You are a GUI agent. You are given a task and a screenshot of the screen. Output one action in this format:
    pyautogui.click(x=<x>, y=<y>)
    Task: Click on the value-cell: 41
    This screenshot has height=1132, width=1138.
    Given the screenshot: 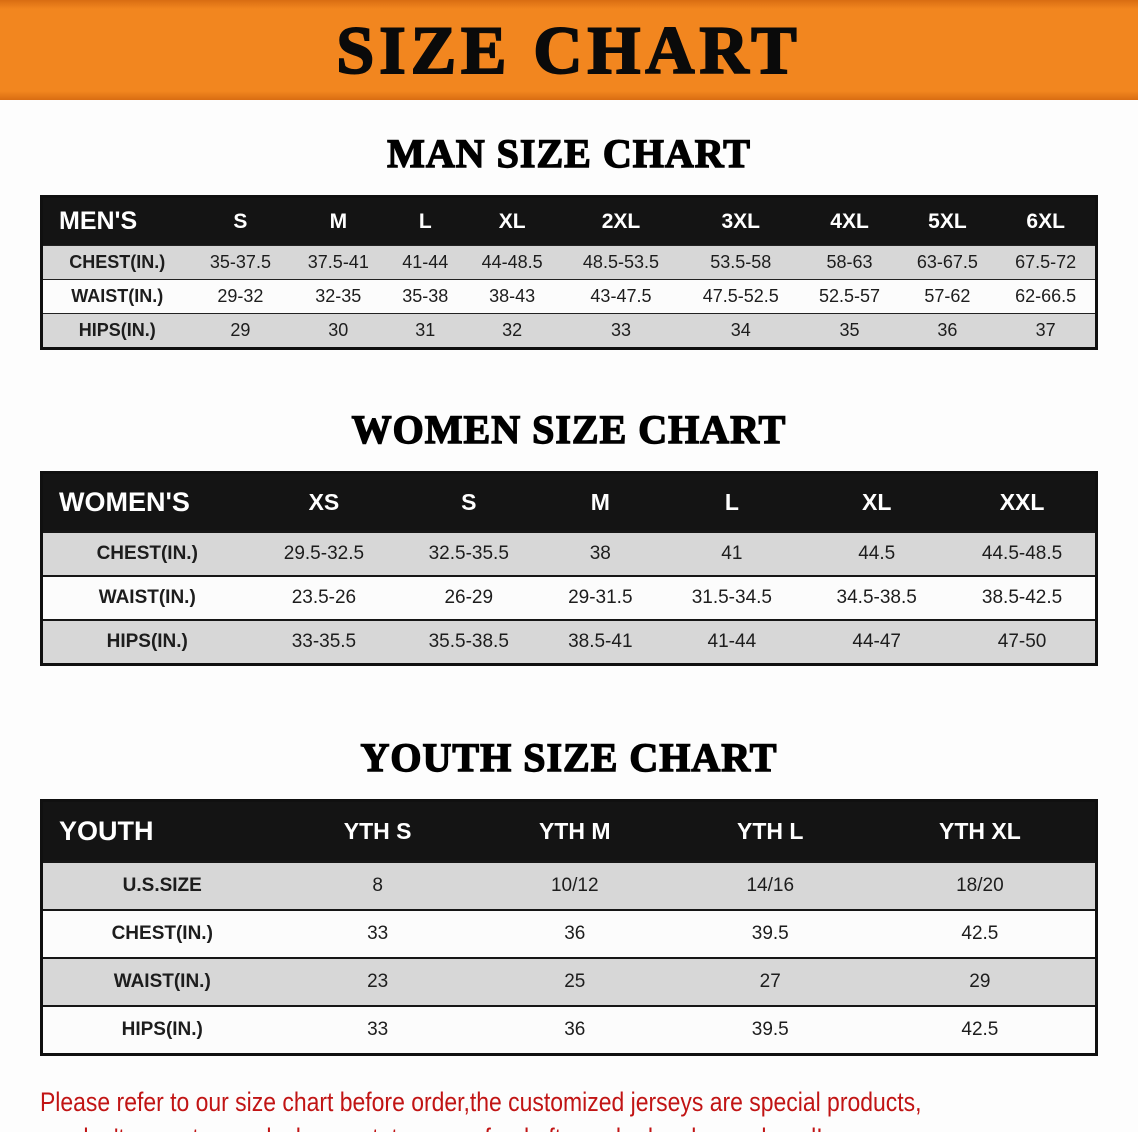 What is the action you would take?
    pyautogui.click(x=732, y=553)
    